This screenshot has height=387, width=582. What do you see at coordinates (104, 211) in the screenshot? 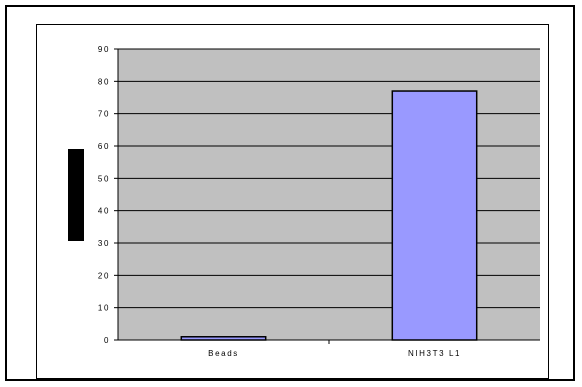
I see `y-tick-label: 40` at bounding box center [104, 211].